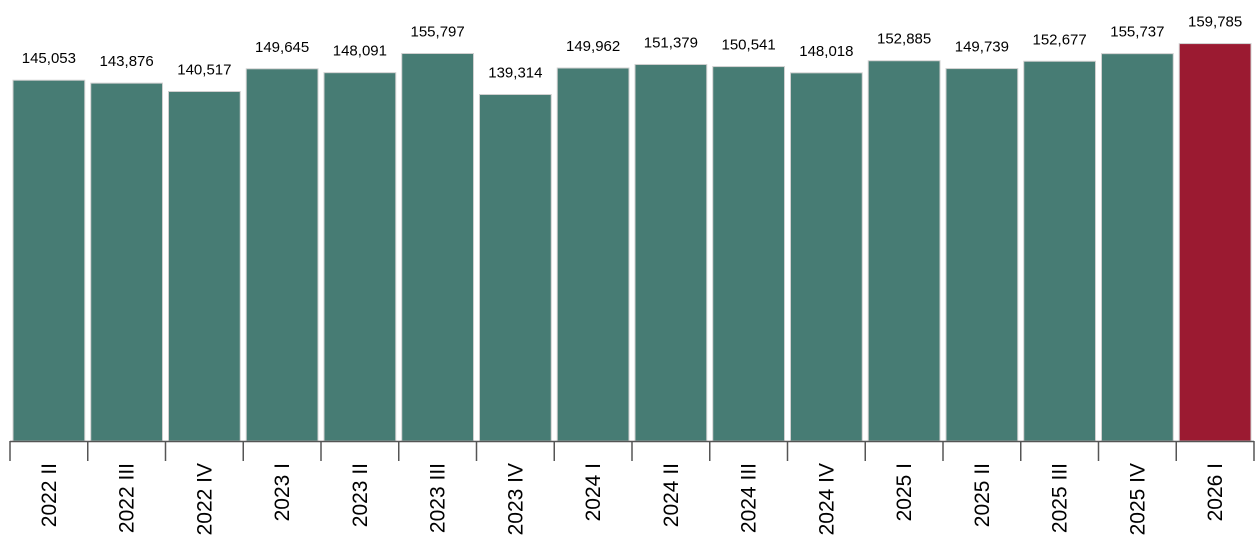 The height and width of the screenshot is (551, 1257). Describe the element at coordinates (1215, 22) in the screenshot. I see `bar-value-label: 159,785` at that location.